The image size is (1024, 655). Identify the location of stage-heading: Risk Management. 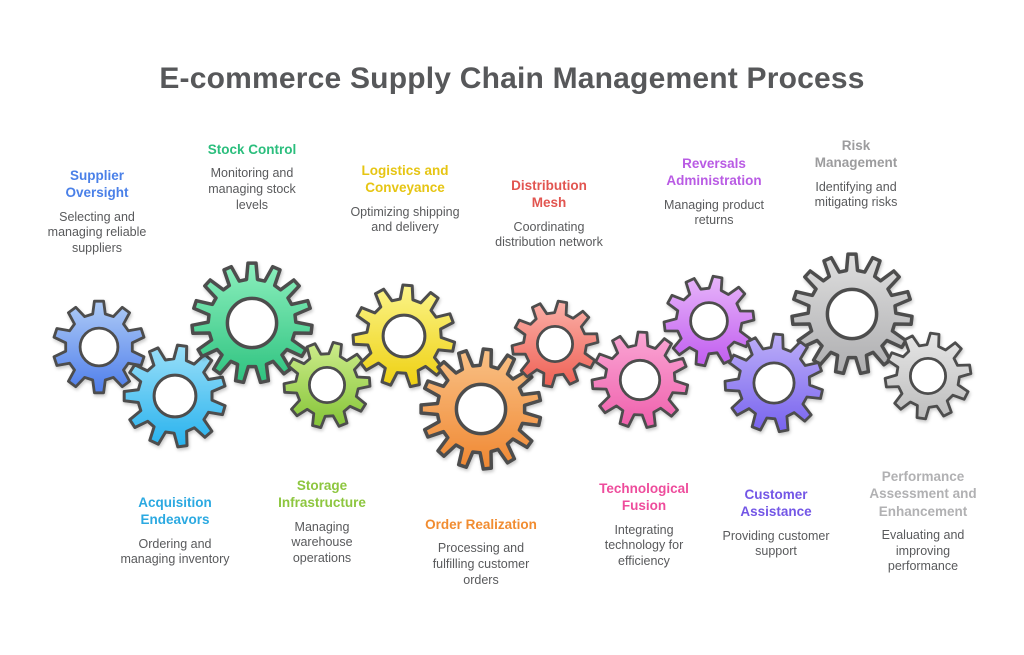
(856, 154).